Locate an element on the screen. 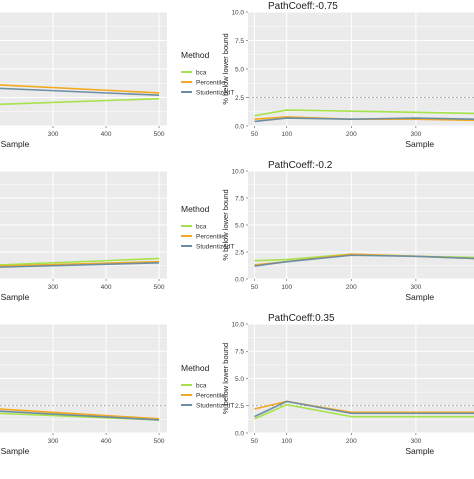  legend-2: Method bca Percentile StudentizedT is located at coordinates (207, 227).